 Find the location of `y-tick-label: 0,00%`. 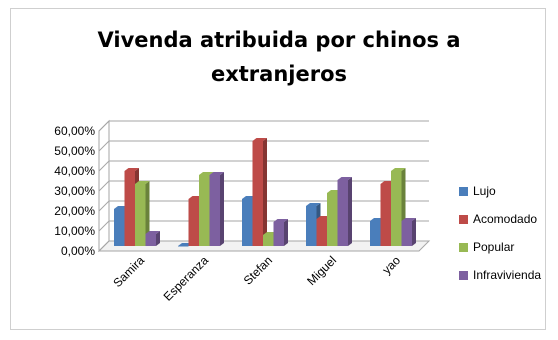

y-tick-label: 0,00% is located at coordinates (78, 251).